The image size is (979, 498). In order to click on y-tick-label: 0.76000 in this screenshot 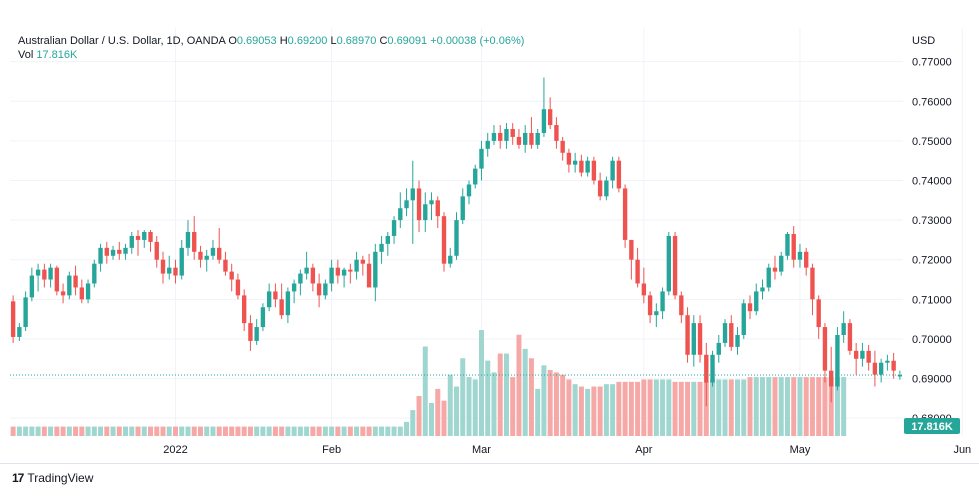, I will do `click(932, 102)`.